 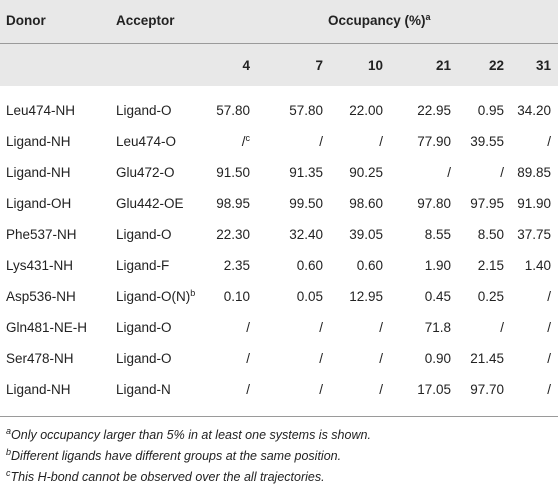 I want to click on value-footnote-mark: c, so click(x=248, y=138).